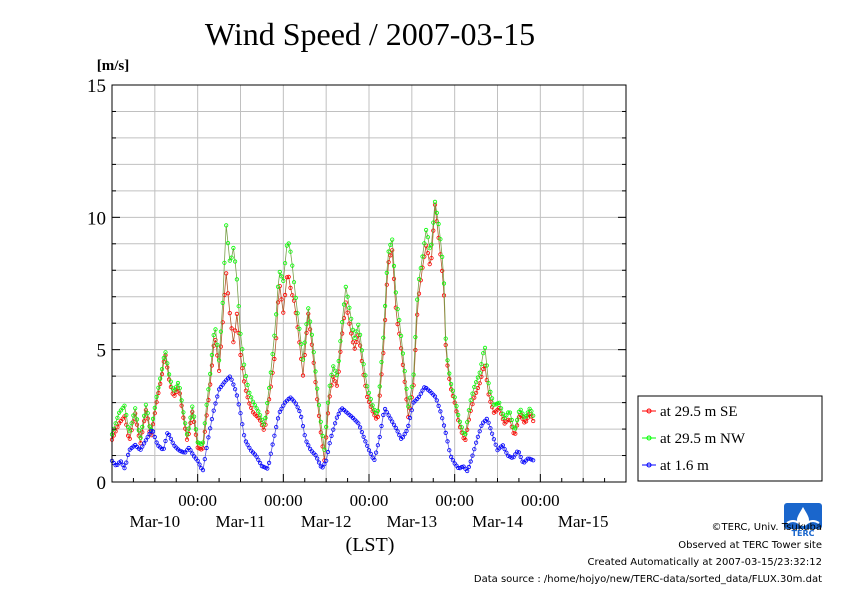 The height and width of the screenshot is (595, 842). What do you see at coordinates (102, 483) in the screenshot?
I see `y-tick-label: 0` at bounding box center [102, 483].